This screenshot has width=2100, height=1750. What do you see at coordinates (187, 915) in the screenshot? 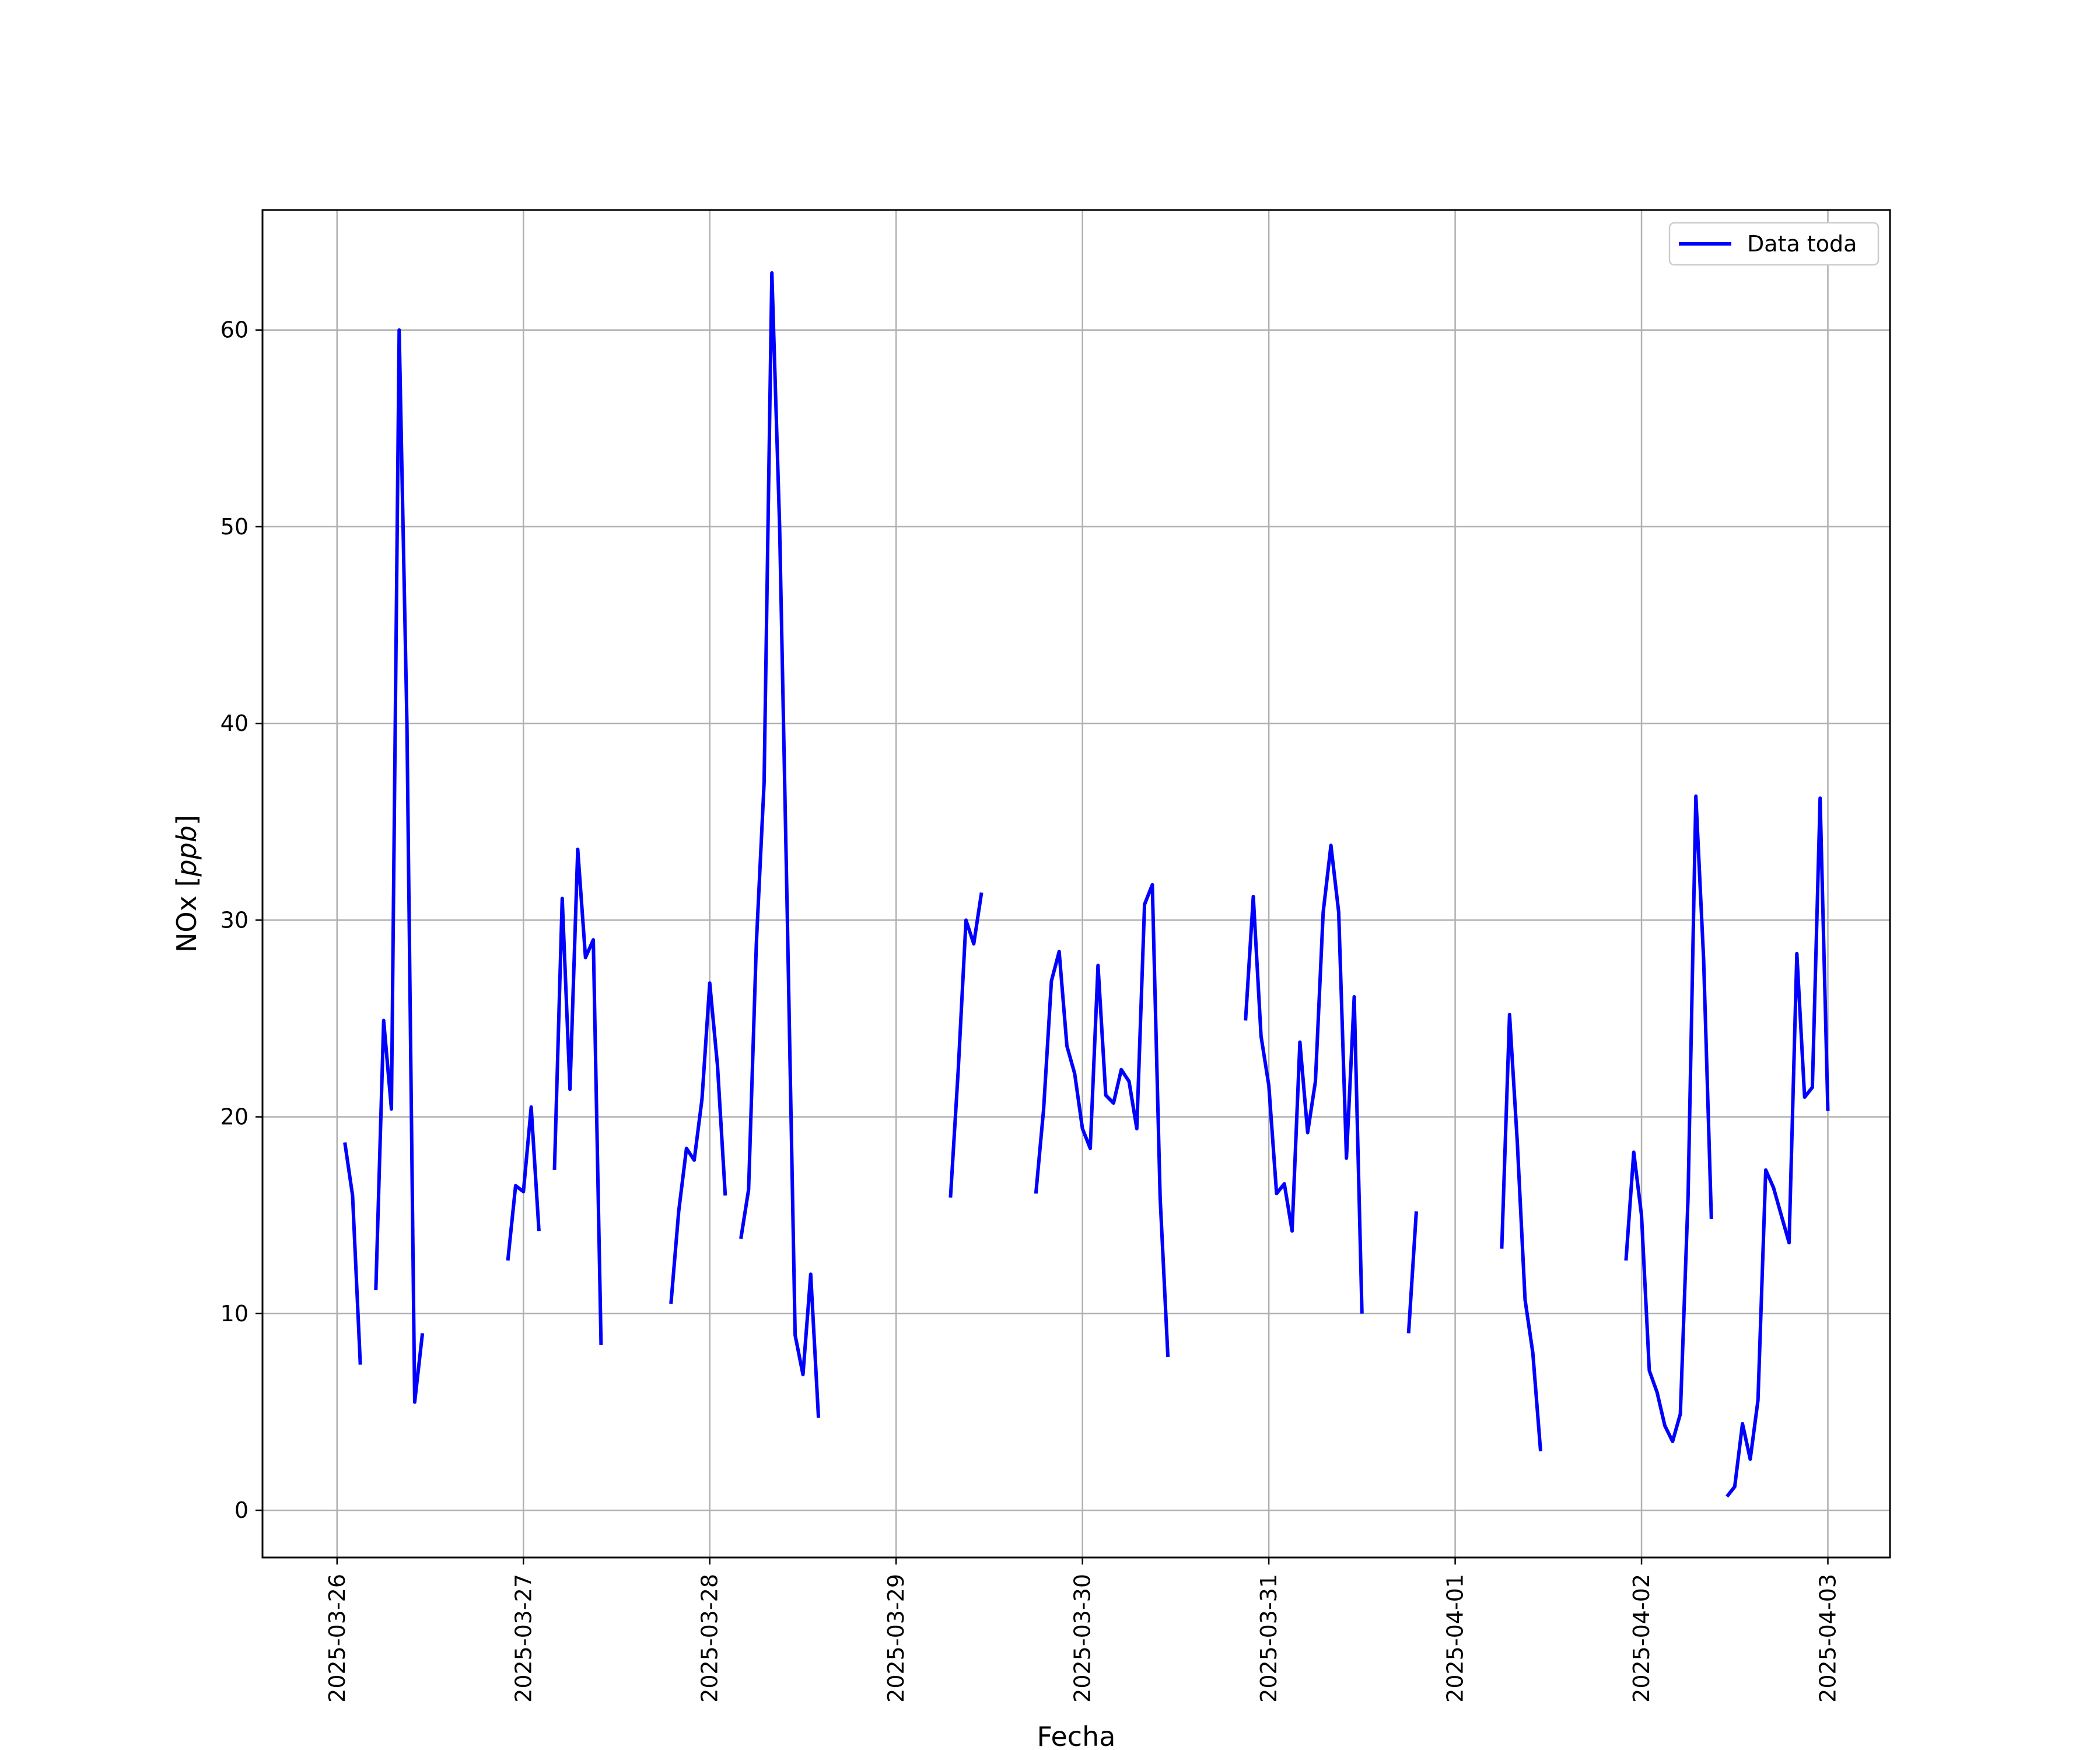
I see `y-axis-title-prefix: NOx [` at bounding box center [187, 915].